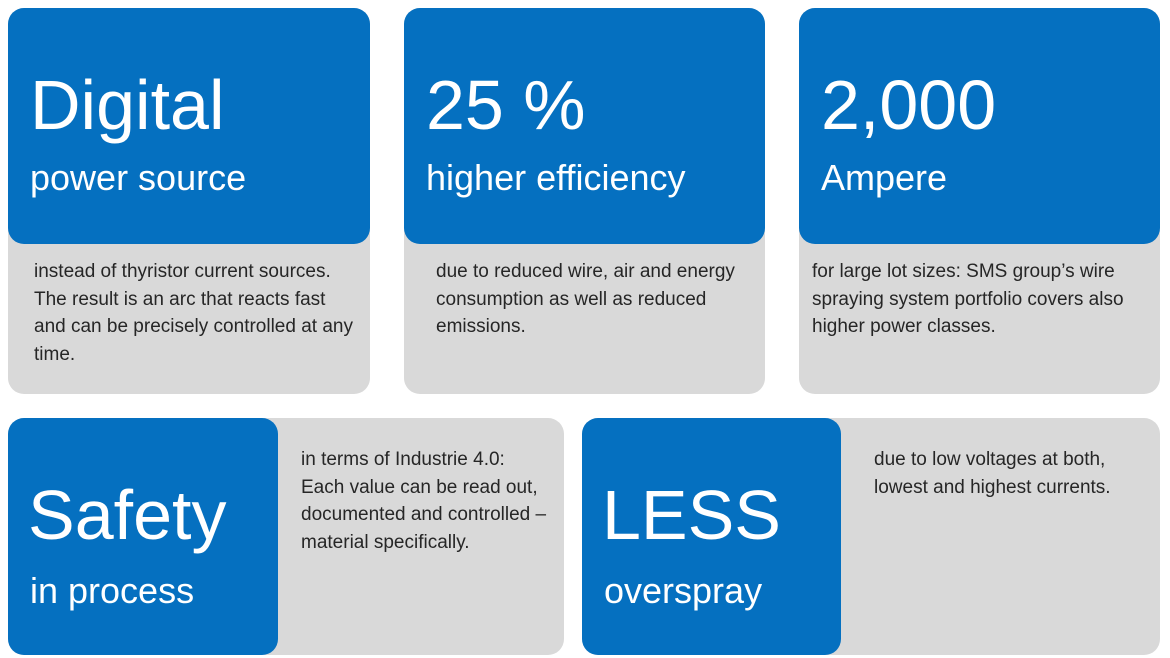  I want to click on feature-headline: LESS, so click(691, 515).